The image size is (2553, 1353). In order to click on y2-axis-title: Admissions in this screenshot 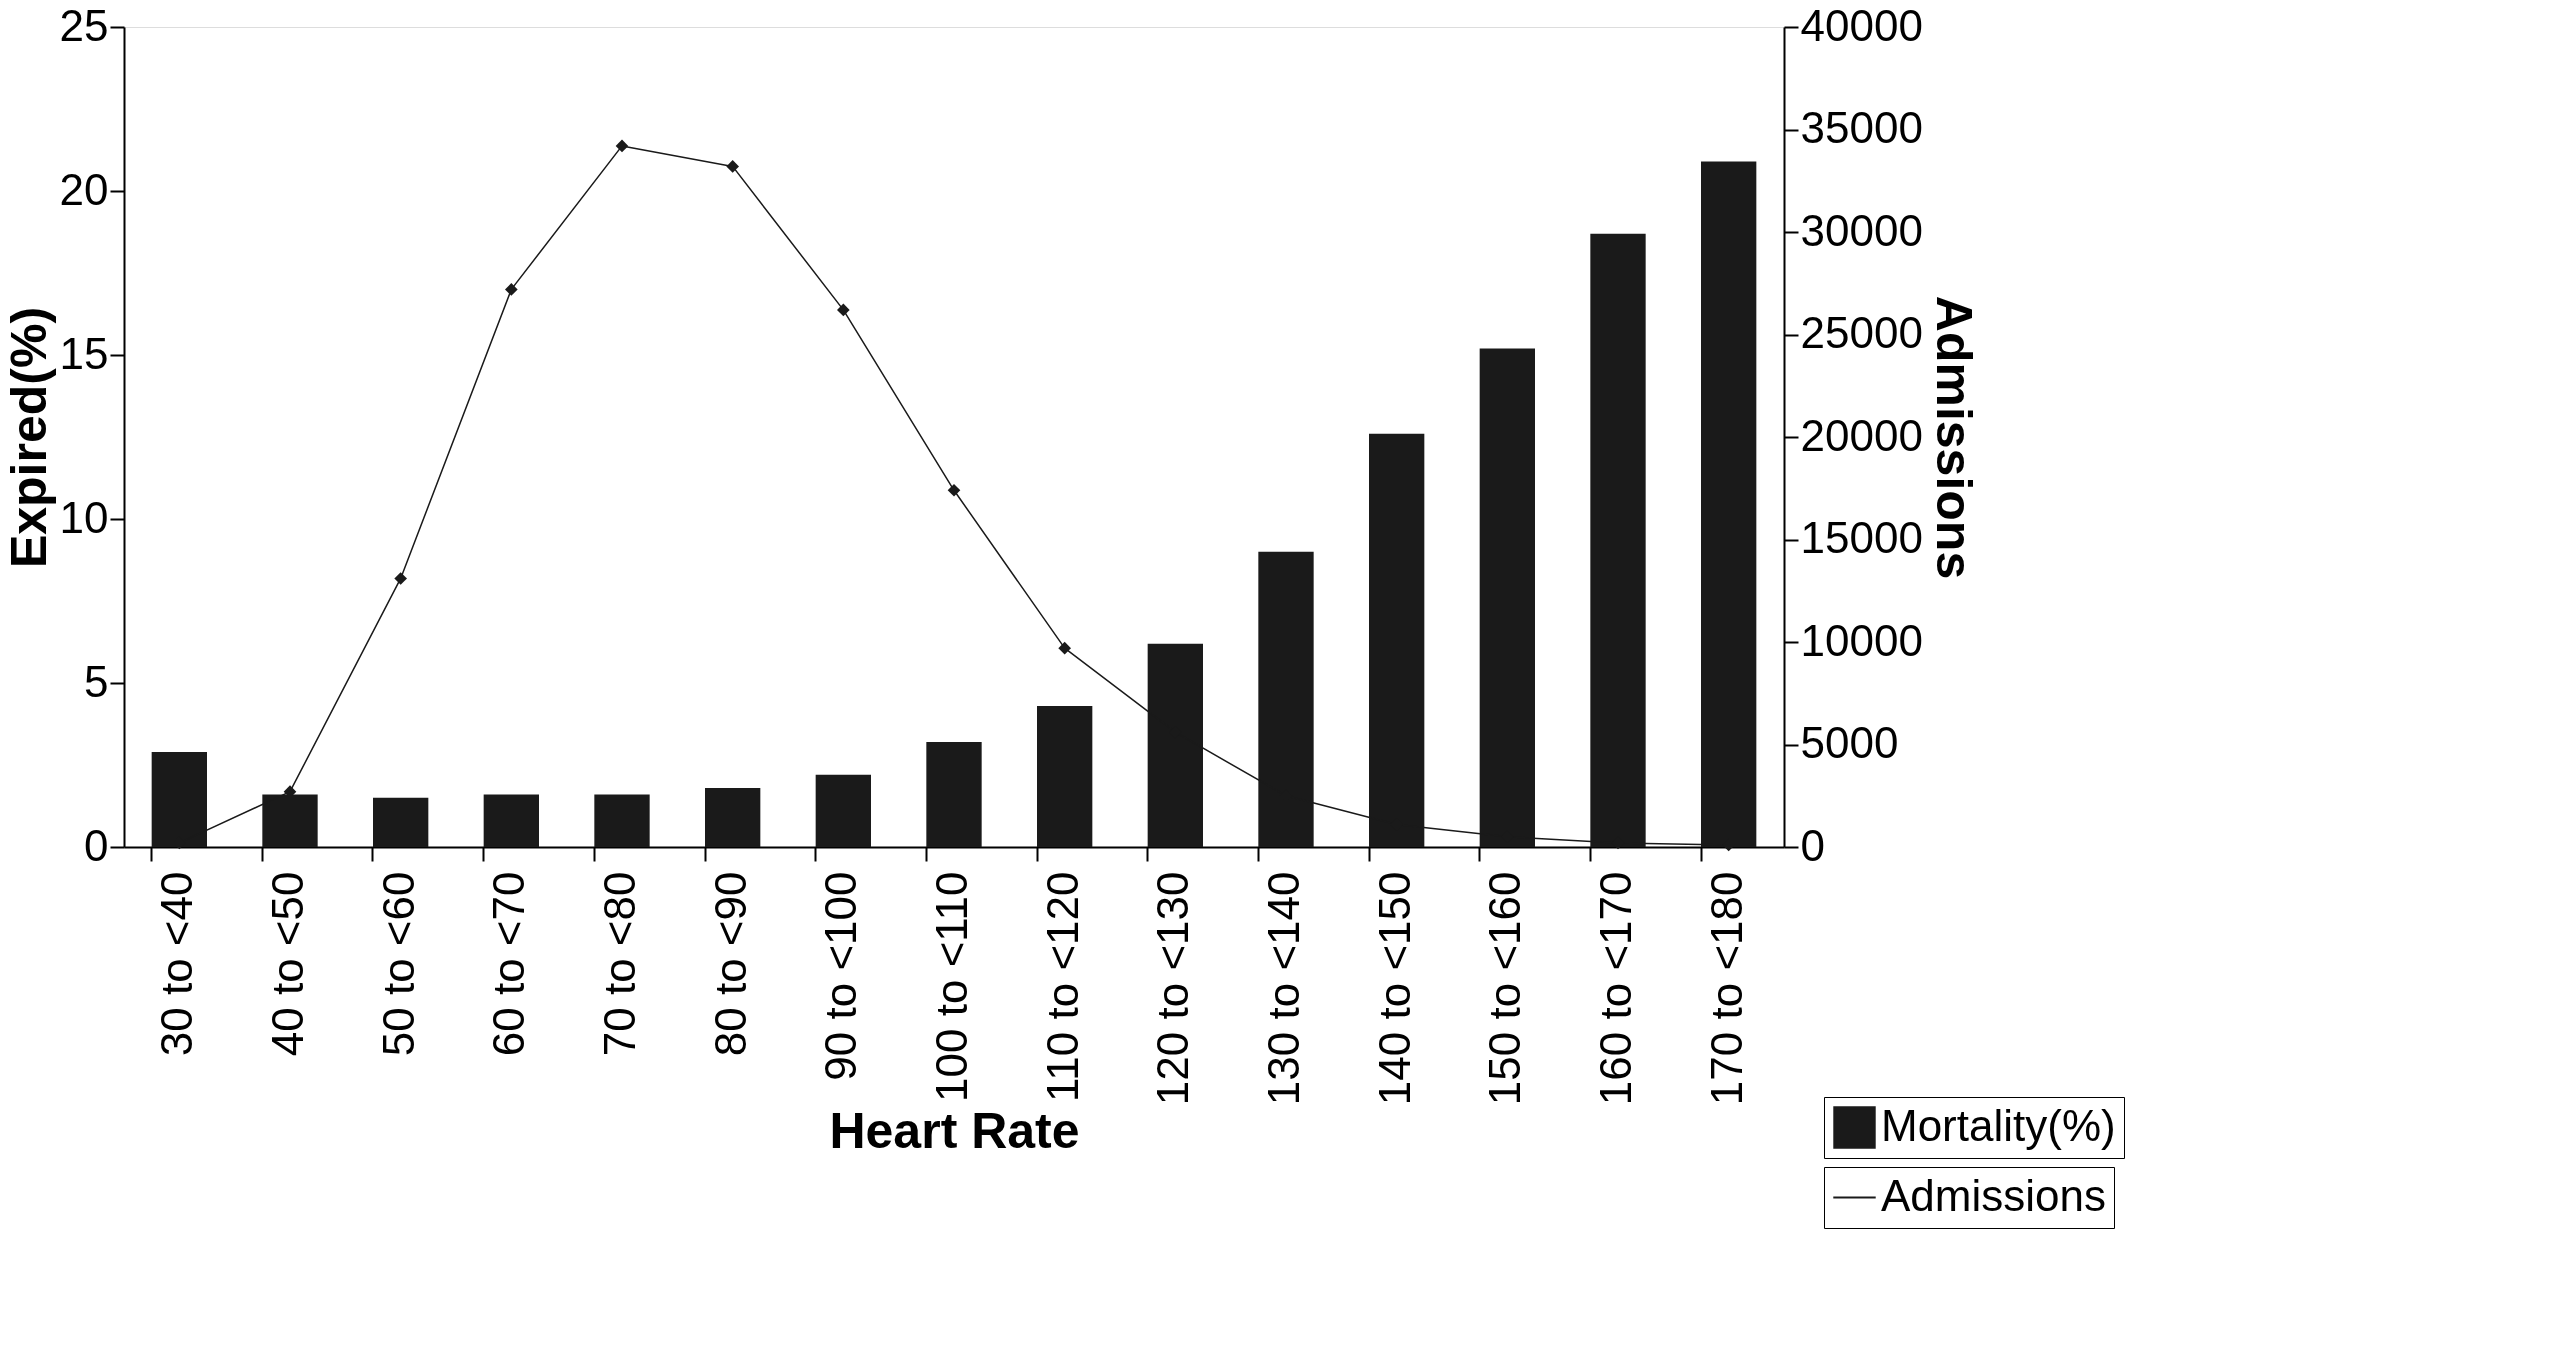, I will do `click(1953, 437)`.